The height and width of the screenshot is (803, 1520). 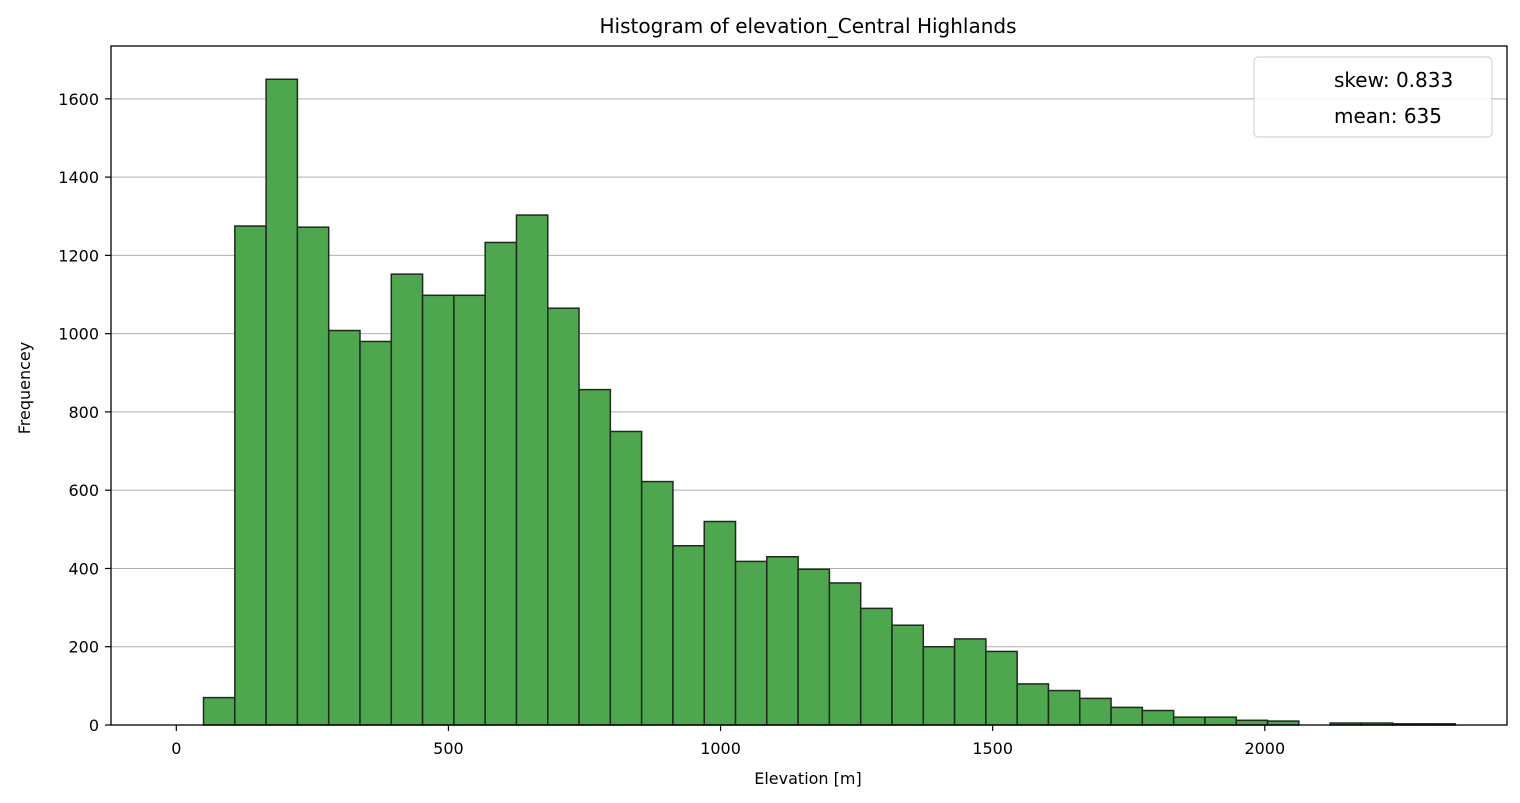 What do you see at coordinates (78, 255) in the screenshot?
I see `y-tick-label: 1200` at bounding box center [78, 255].